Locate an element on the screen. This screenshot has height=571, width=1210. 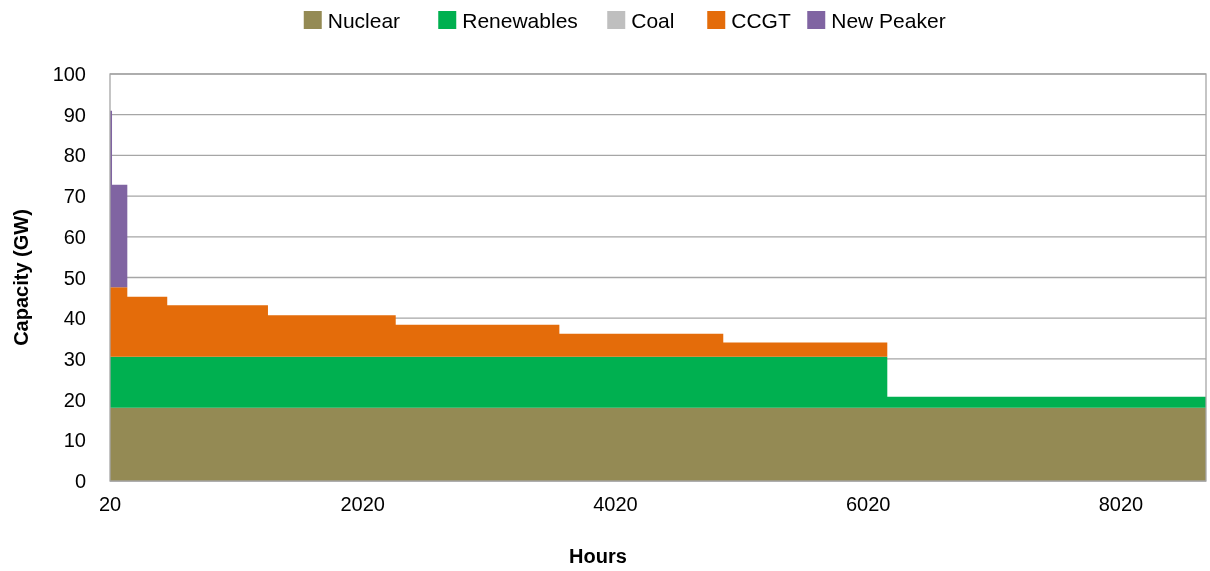
y-tick-label: 100 is located at coordinates (69, 74).